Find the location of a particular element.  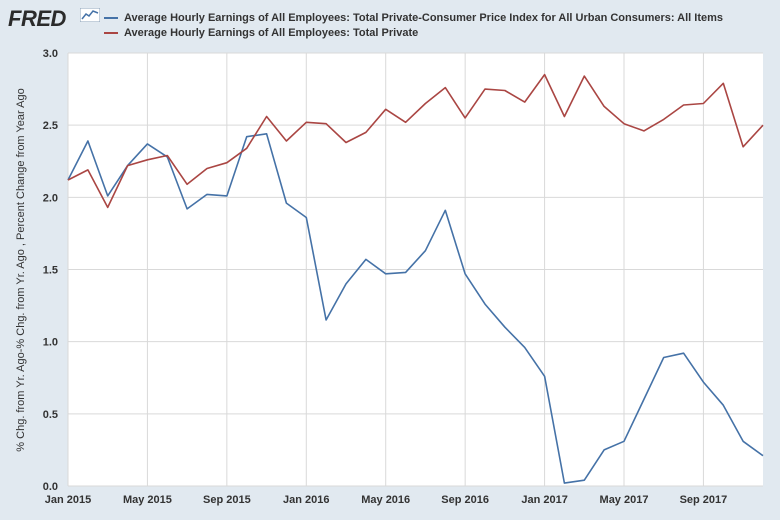

x-tick-label: Jan 2015 is located at coordinates (68, 500).